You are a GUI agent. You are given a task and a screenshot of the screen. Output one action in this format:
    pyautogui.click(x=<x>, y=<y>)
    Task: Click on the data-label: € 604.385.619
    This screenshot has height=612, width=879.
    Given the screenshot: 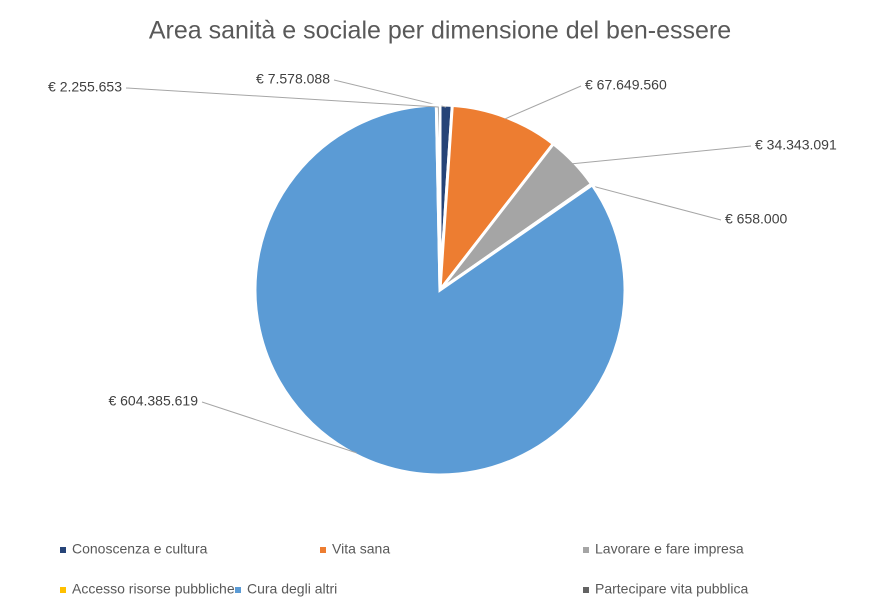 What is the action you would take?
    pyautogui.click(x=153, y=401)
    